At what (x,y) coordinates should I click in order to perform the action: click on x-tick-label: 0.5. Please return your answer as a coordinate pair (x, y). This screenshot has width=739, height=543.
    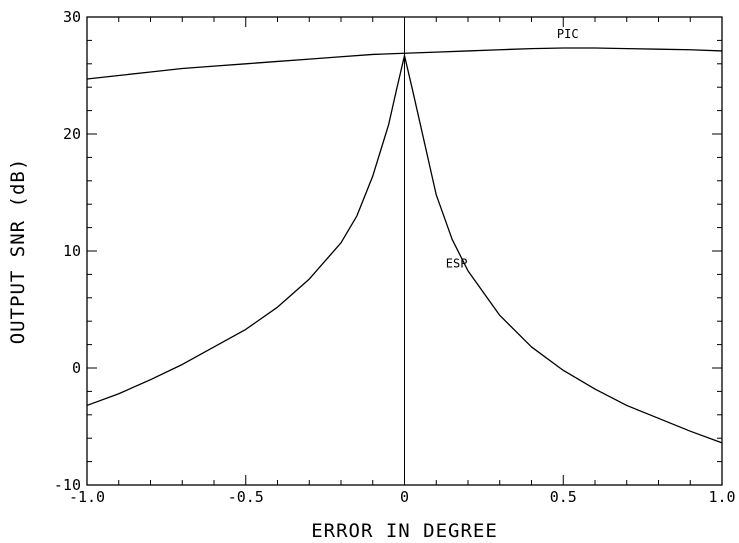
    Looking at the image, I should click on (563, 497).